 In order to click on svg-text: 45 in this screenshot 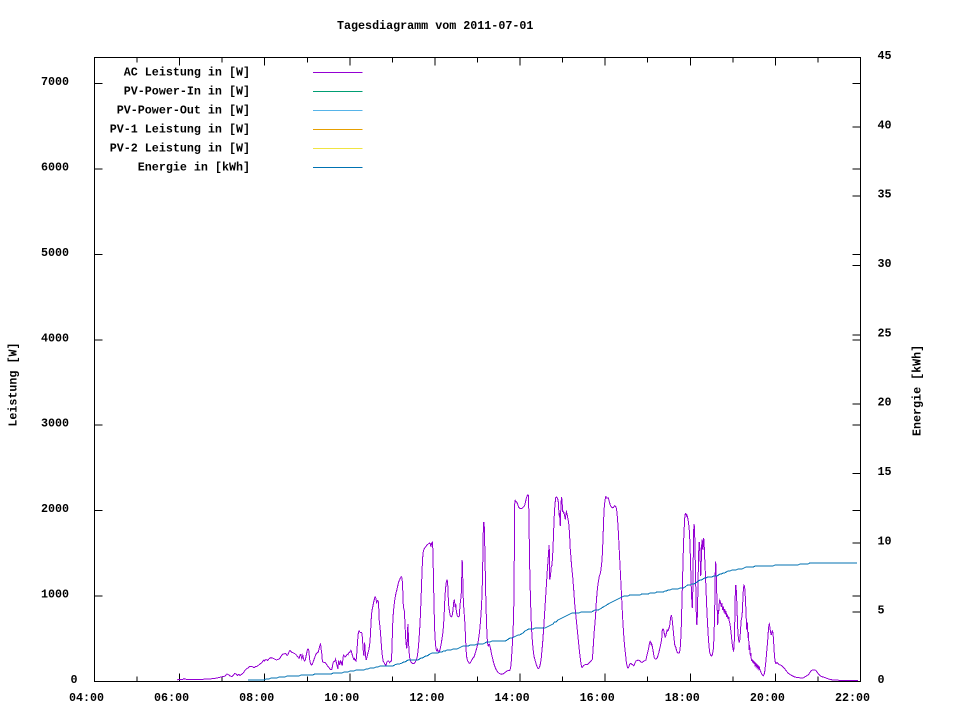, I will do `click(885, 56)`.